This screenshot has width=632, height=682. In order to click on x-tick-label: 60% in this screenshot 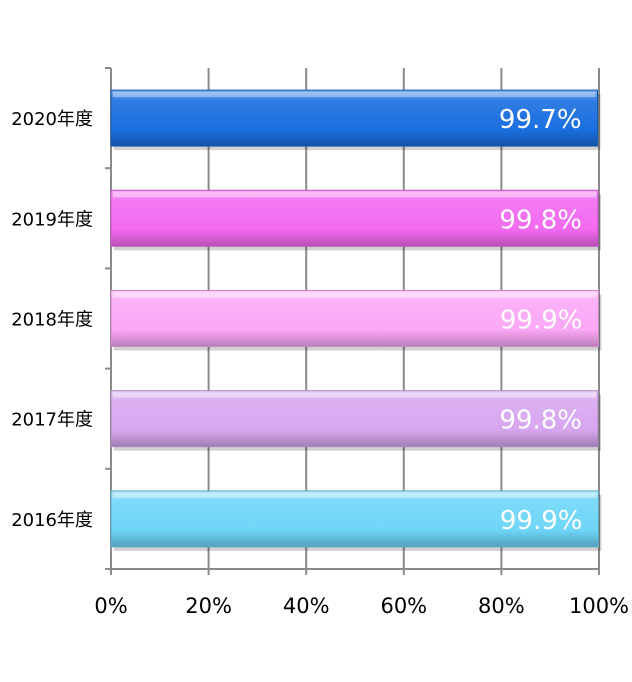, I will do `click(403, 606)`.